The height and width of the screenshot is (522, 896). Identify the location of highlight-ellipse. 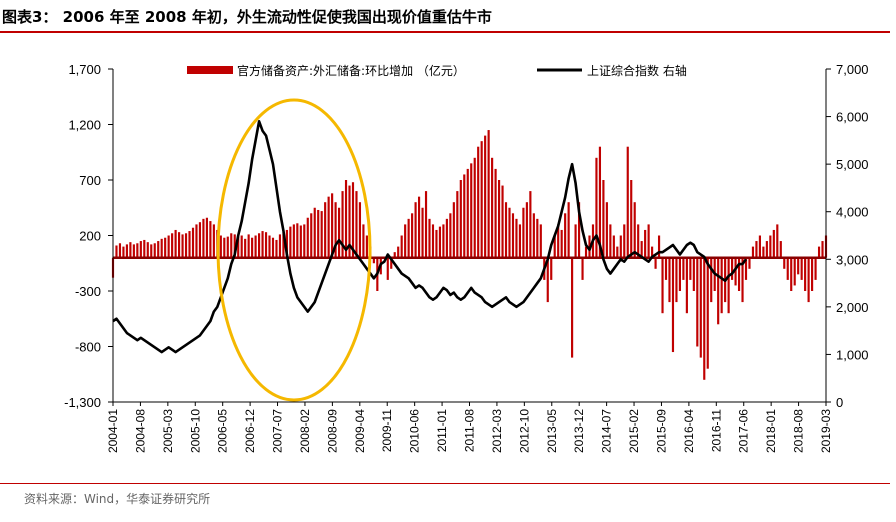
(294, 250).